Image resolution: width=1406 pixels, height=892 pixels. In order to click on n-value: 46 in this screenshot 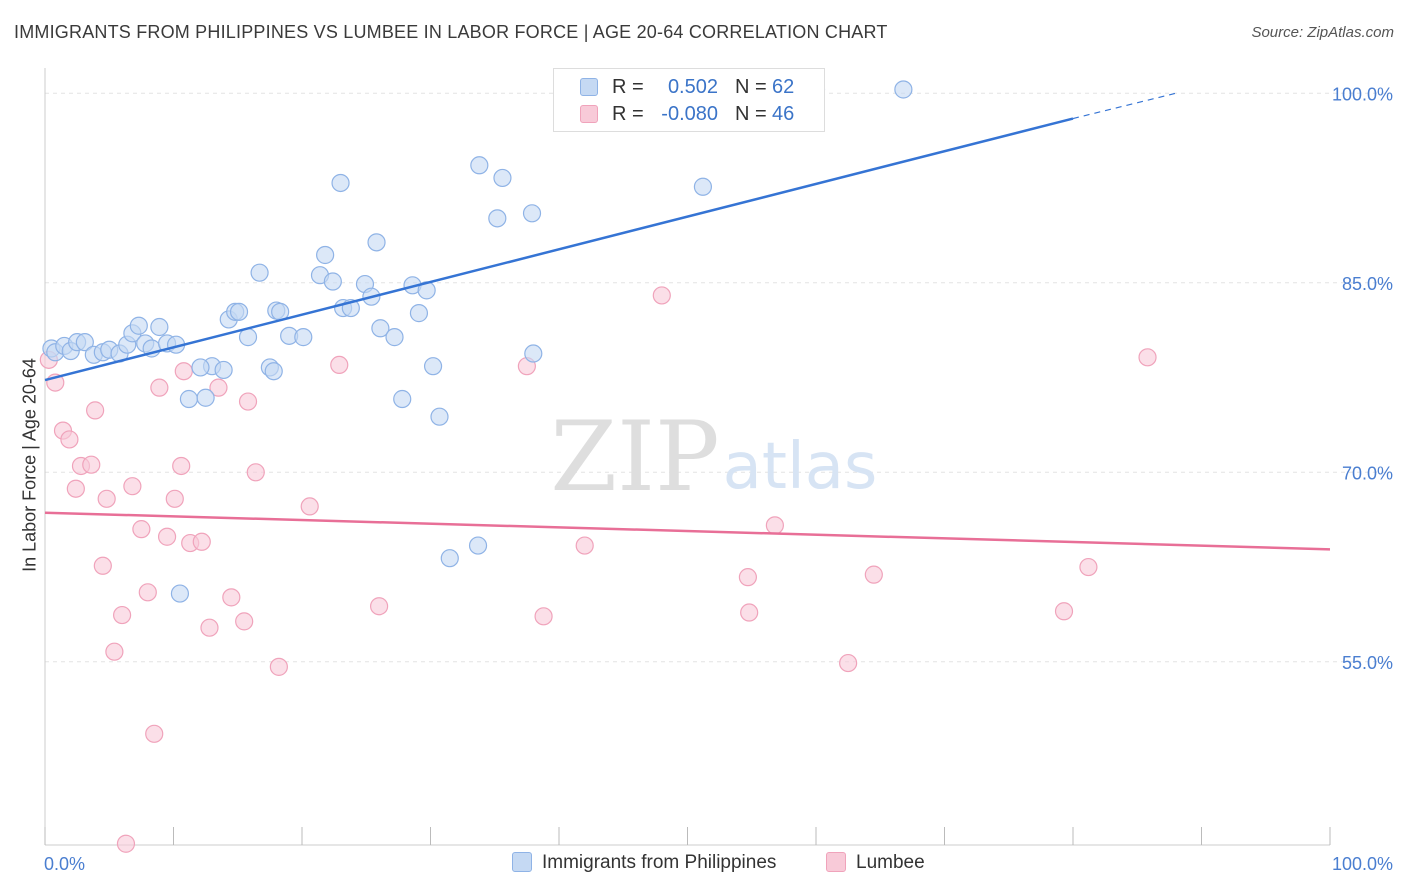, I will do `click(783, 114)`.